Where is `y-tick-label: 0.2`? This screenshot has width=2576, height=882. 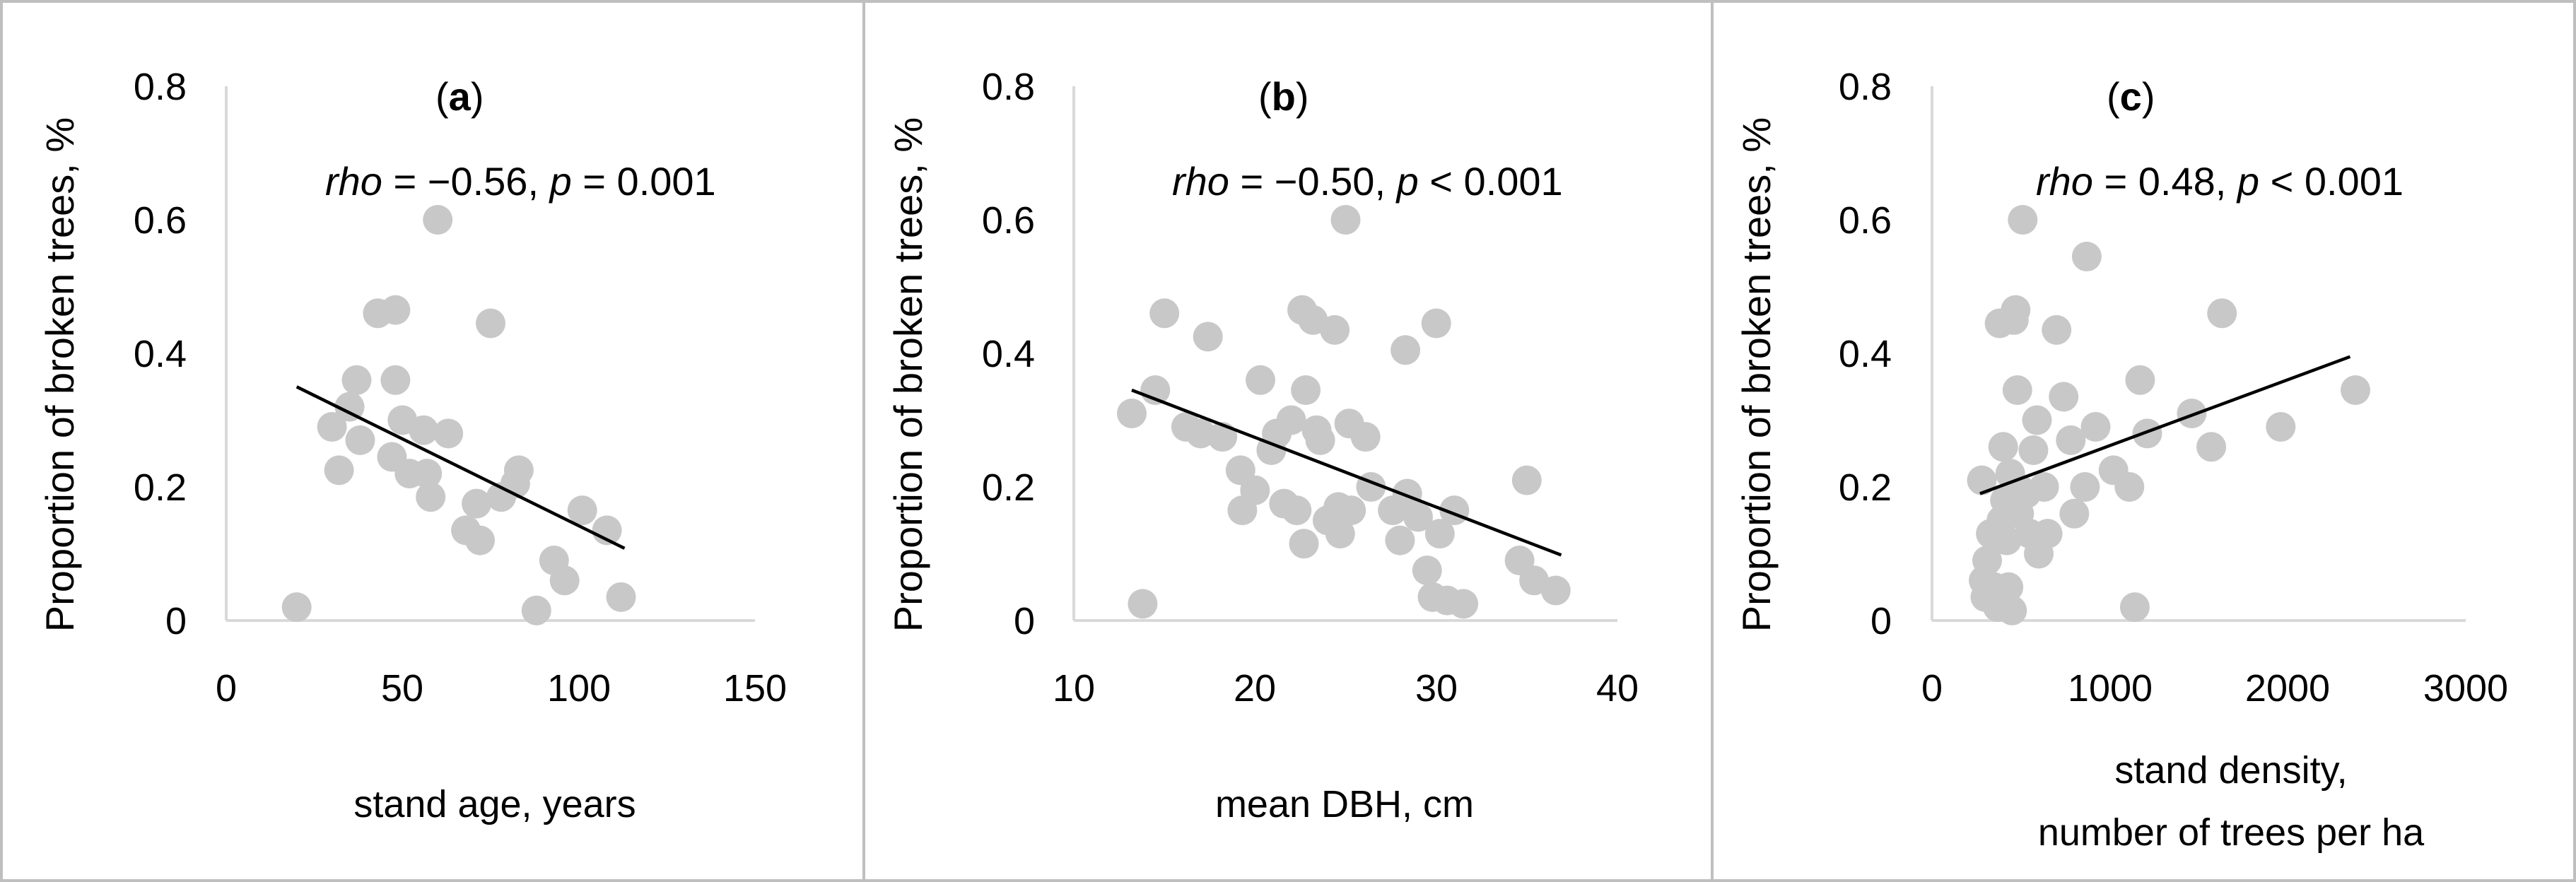
y-tick-label: 0.2 is located at coordinates (1866, 488).